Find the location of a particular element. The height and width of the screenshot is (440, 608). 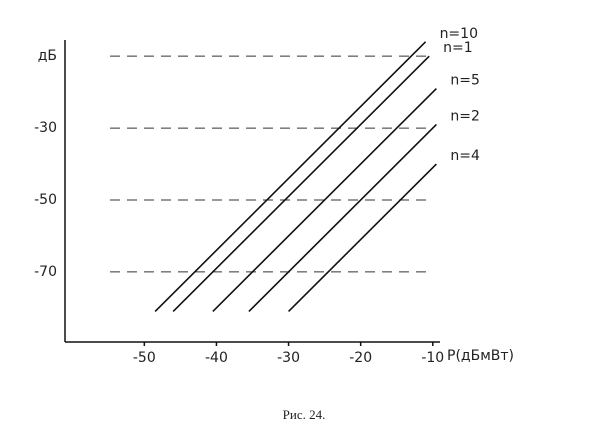

series-label: n=2 is located at coordinates (465, 116).